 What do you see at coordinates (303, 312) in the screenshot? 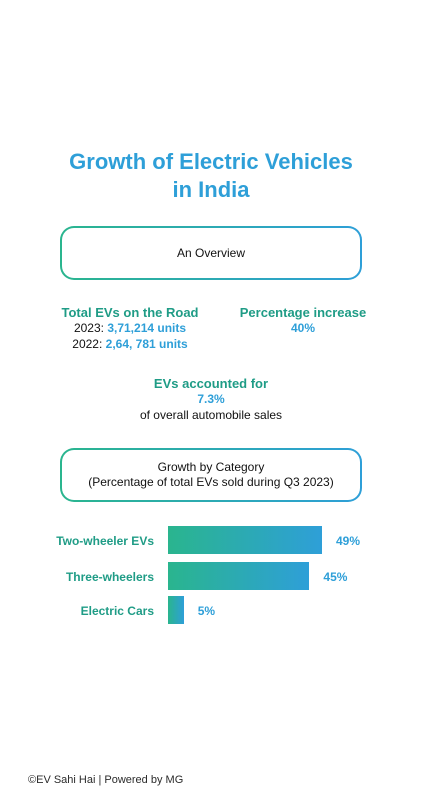
I see `percentage-increase-label: Percentage increase` at bounding box center [303, 312].